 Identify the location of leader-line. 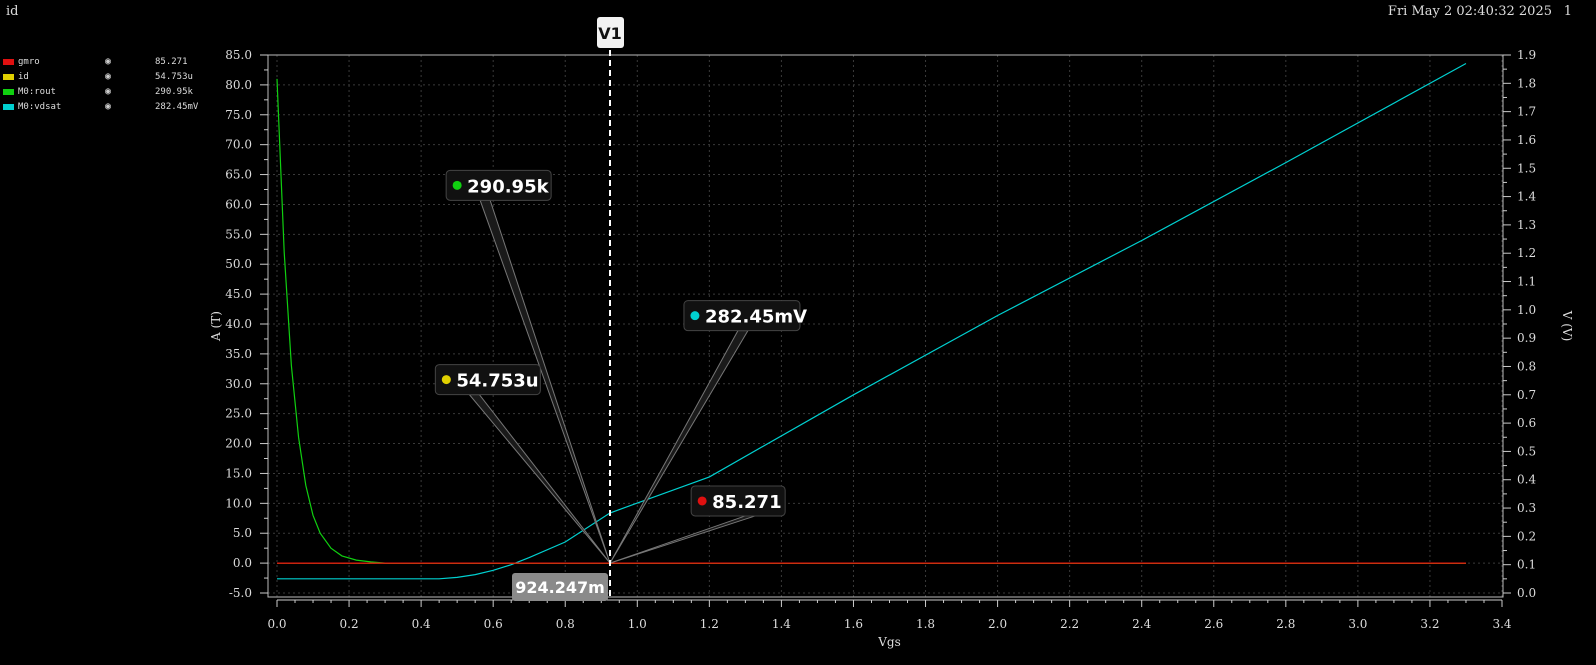
(679, 447).